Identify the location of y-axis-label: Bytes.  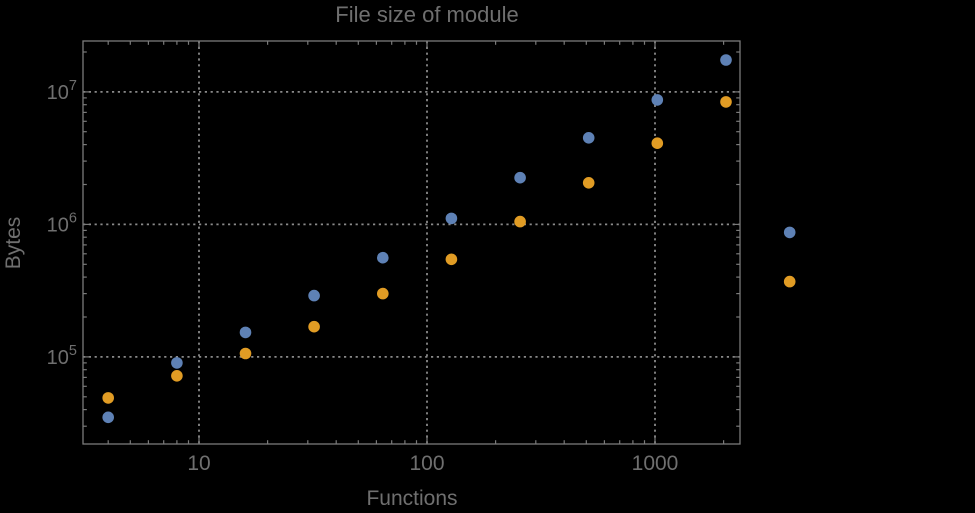
(13, 243).